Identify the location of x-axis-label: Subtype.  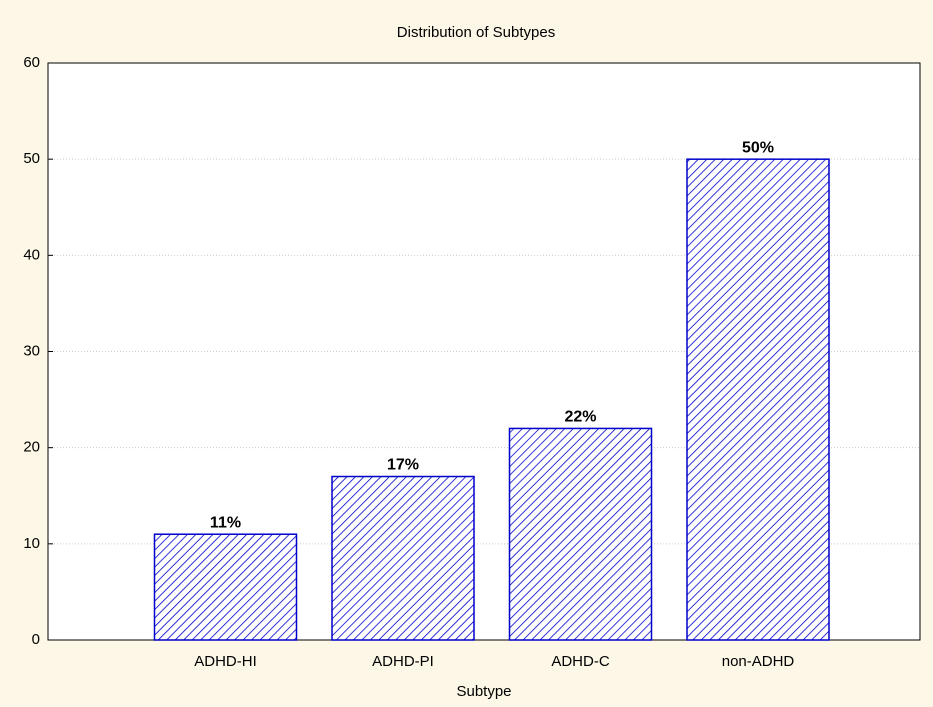
(483, 691).